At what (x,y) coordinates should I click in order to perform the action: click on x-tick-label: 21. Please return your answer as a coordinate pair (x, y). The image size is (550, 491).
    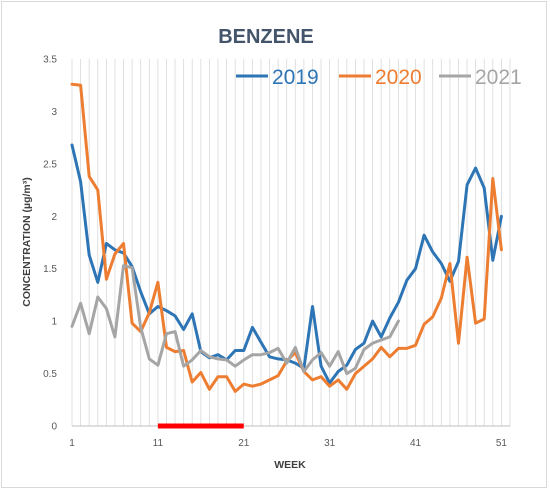
    Looking at the image, I should click on (244, 443).